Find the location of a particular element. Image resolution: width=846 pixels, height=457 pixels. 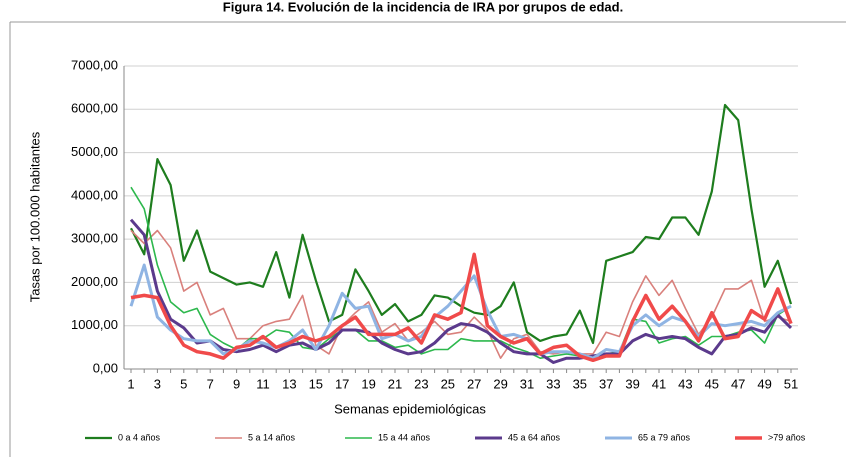

y-tick-label: 2000,00 is located at coordinates (94, 281).